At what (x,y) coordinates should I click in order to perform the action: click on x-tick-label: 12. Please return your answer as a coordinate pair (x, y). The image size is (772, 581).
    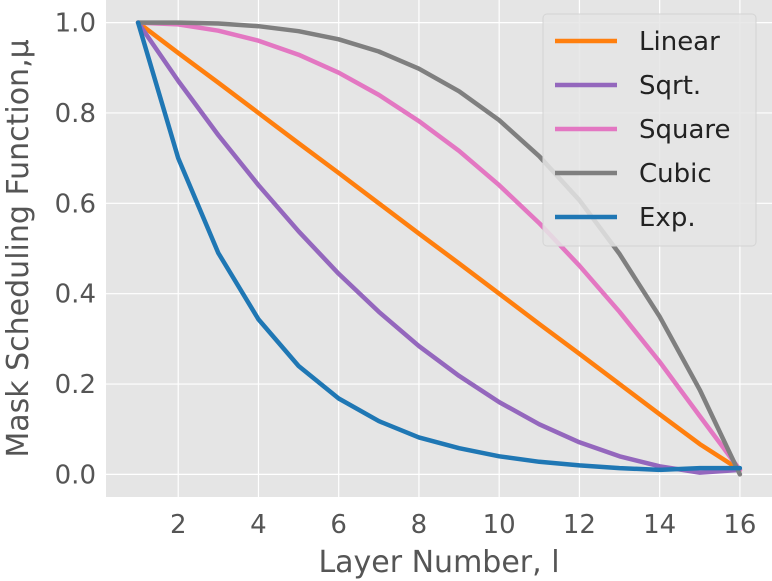
    Looking at the image, I should click on (579, 525).